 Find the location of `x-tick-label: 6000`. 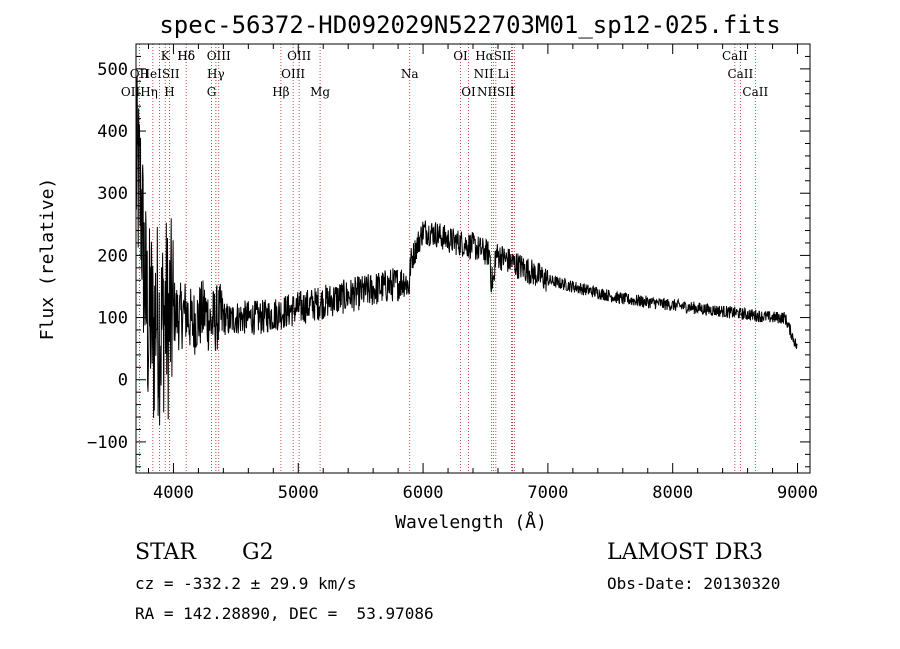

x-tick-label: 6000 is located at coordinates (423, 493).